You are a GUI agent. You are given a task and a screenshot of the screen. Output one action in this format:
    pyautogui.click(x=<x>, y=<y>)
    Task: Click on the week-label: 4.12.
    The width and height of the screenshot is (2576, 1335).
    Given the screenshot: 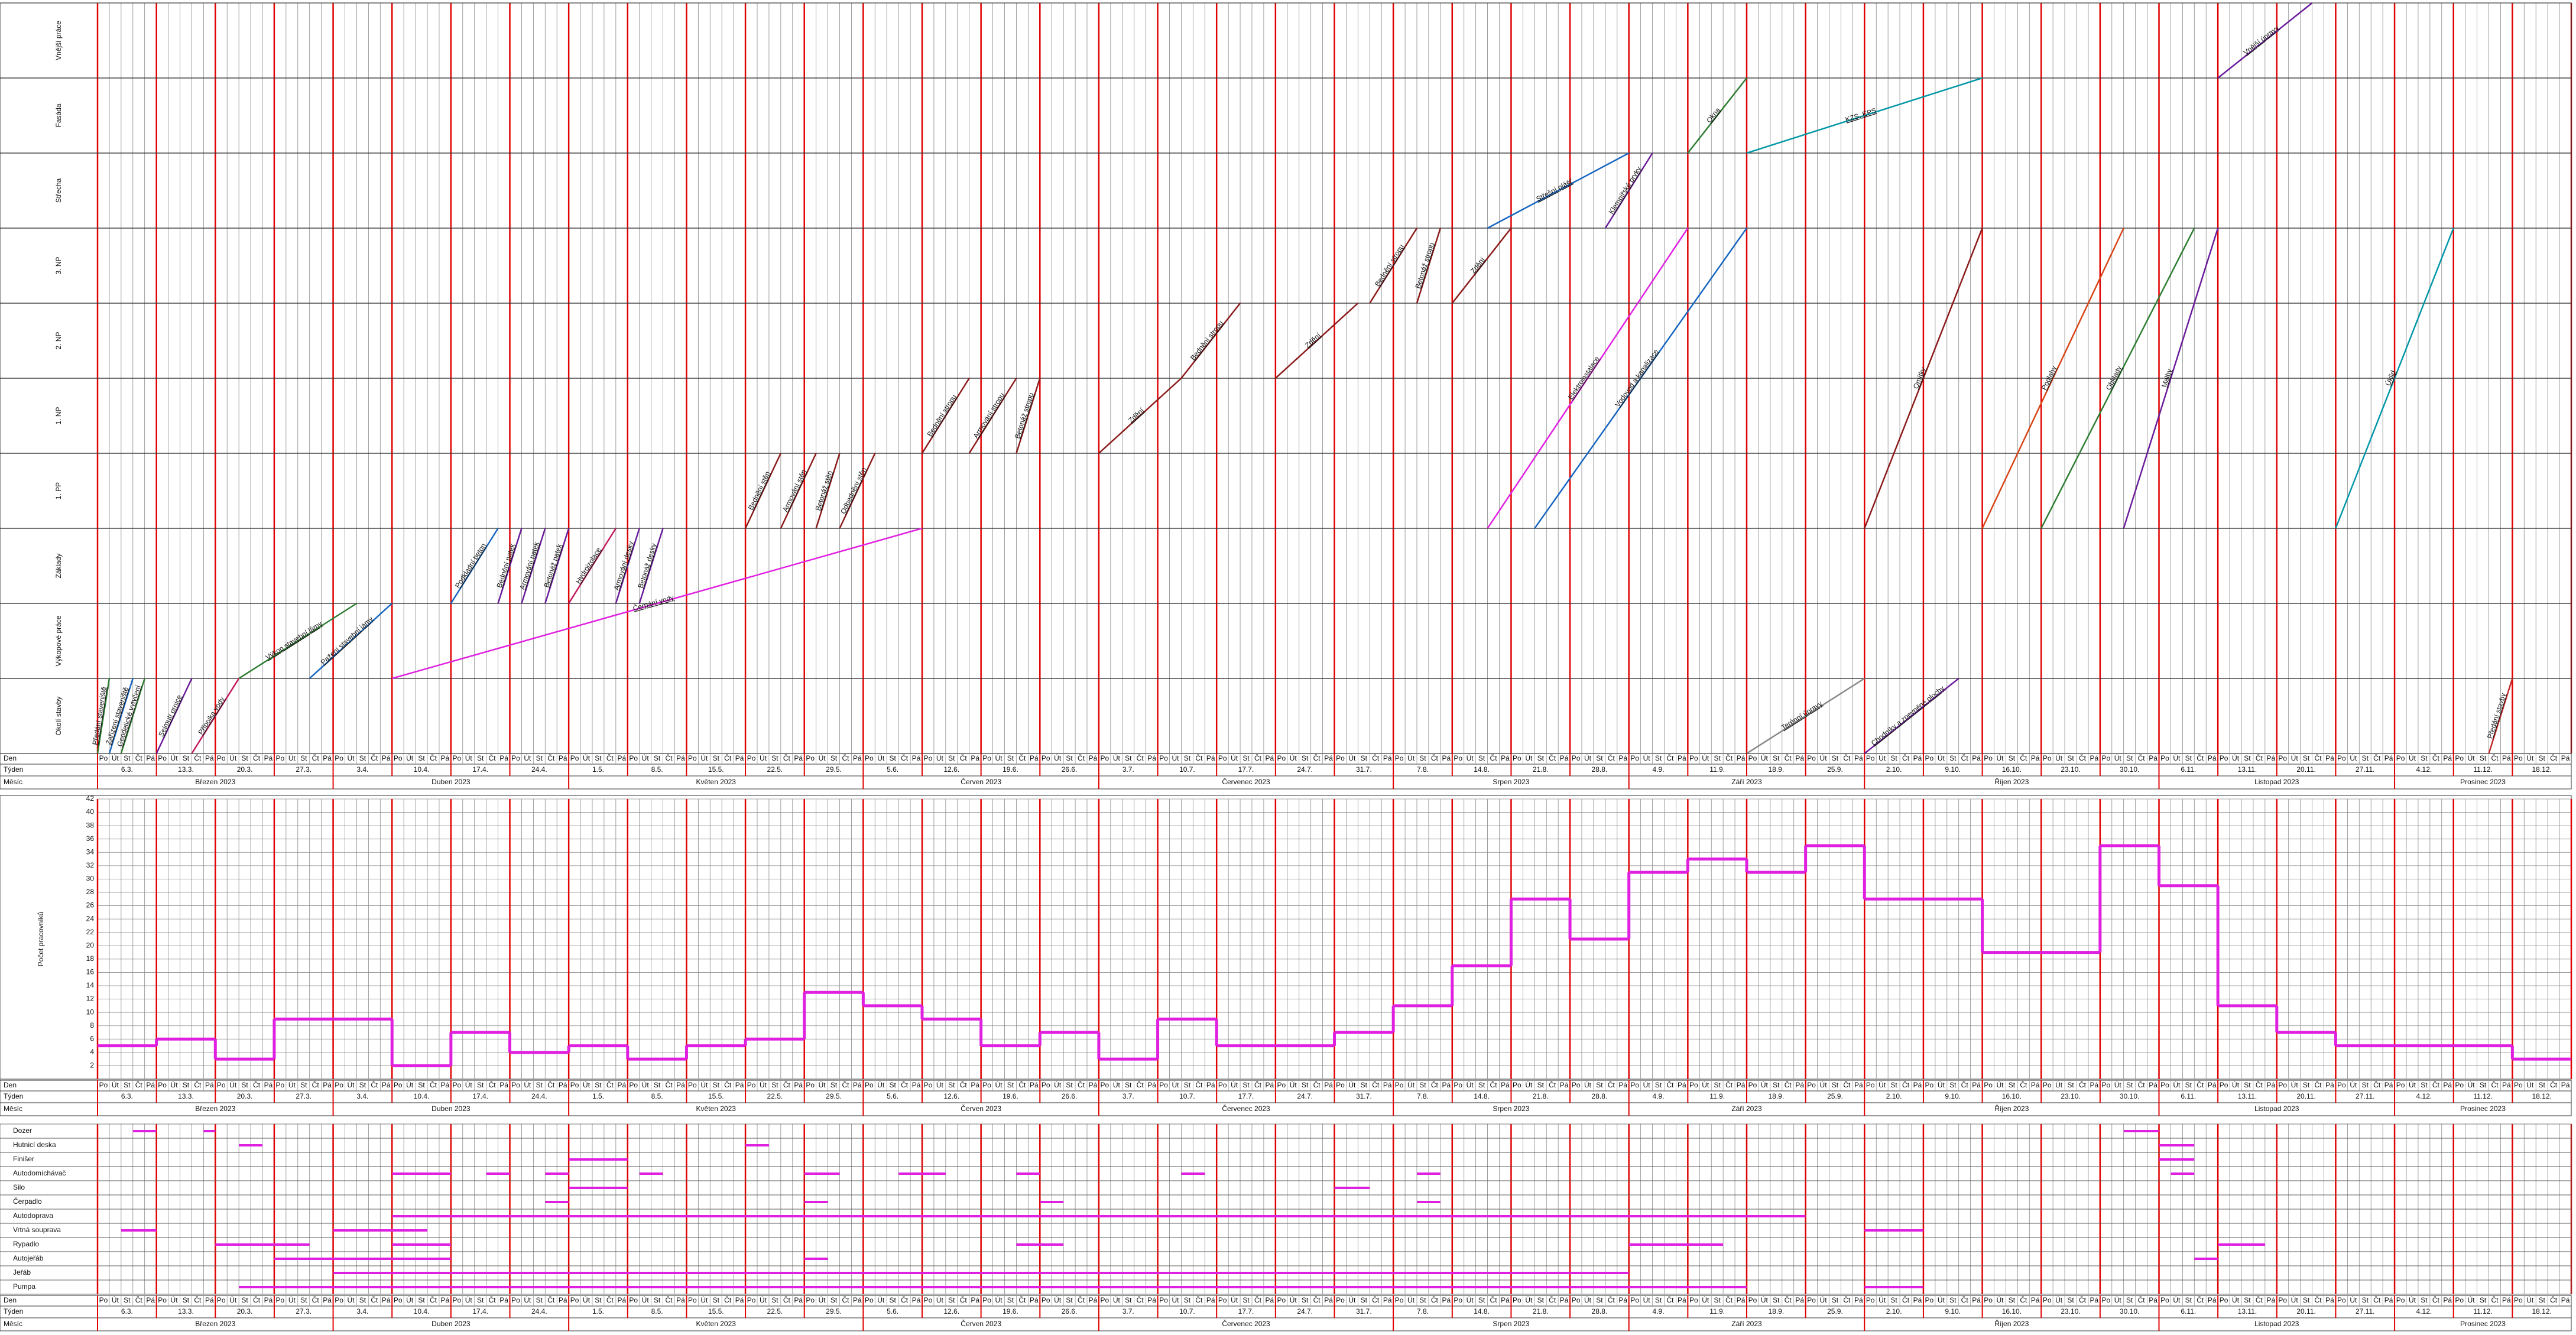 What is the action you would take?
    pyautogui.click(x=2424, y=770)
    